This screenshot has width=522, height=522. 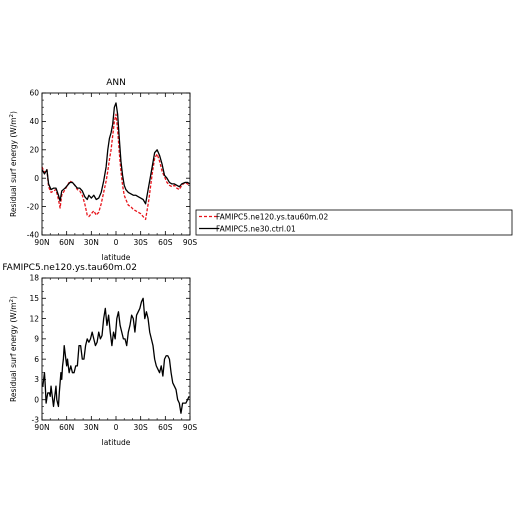 I want to click on panel-1-xlabel: latitude, so click(x=116, y=257).